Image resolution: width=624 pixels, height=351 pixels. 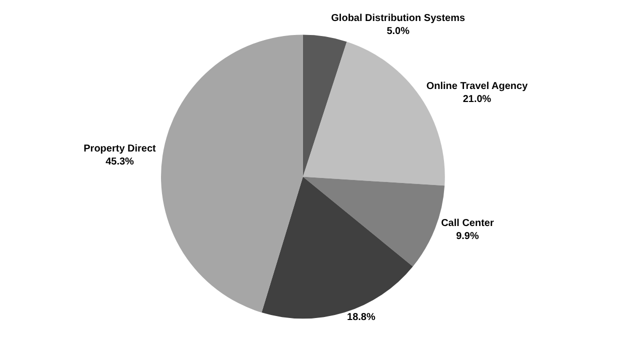 What do you see at coordinates (398, 18) in the screenshot?
I see `slice-label: Global Distribution Systems` at bounding box center [398, 18].